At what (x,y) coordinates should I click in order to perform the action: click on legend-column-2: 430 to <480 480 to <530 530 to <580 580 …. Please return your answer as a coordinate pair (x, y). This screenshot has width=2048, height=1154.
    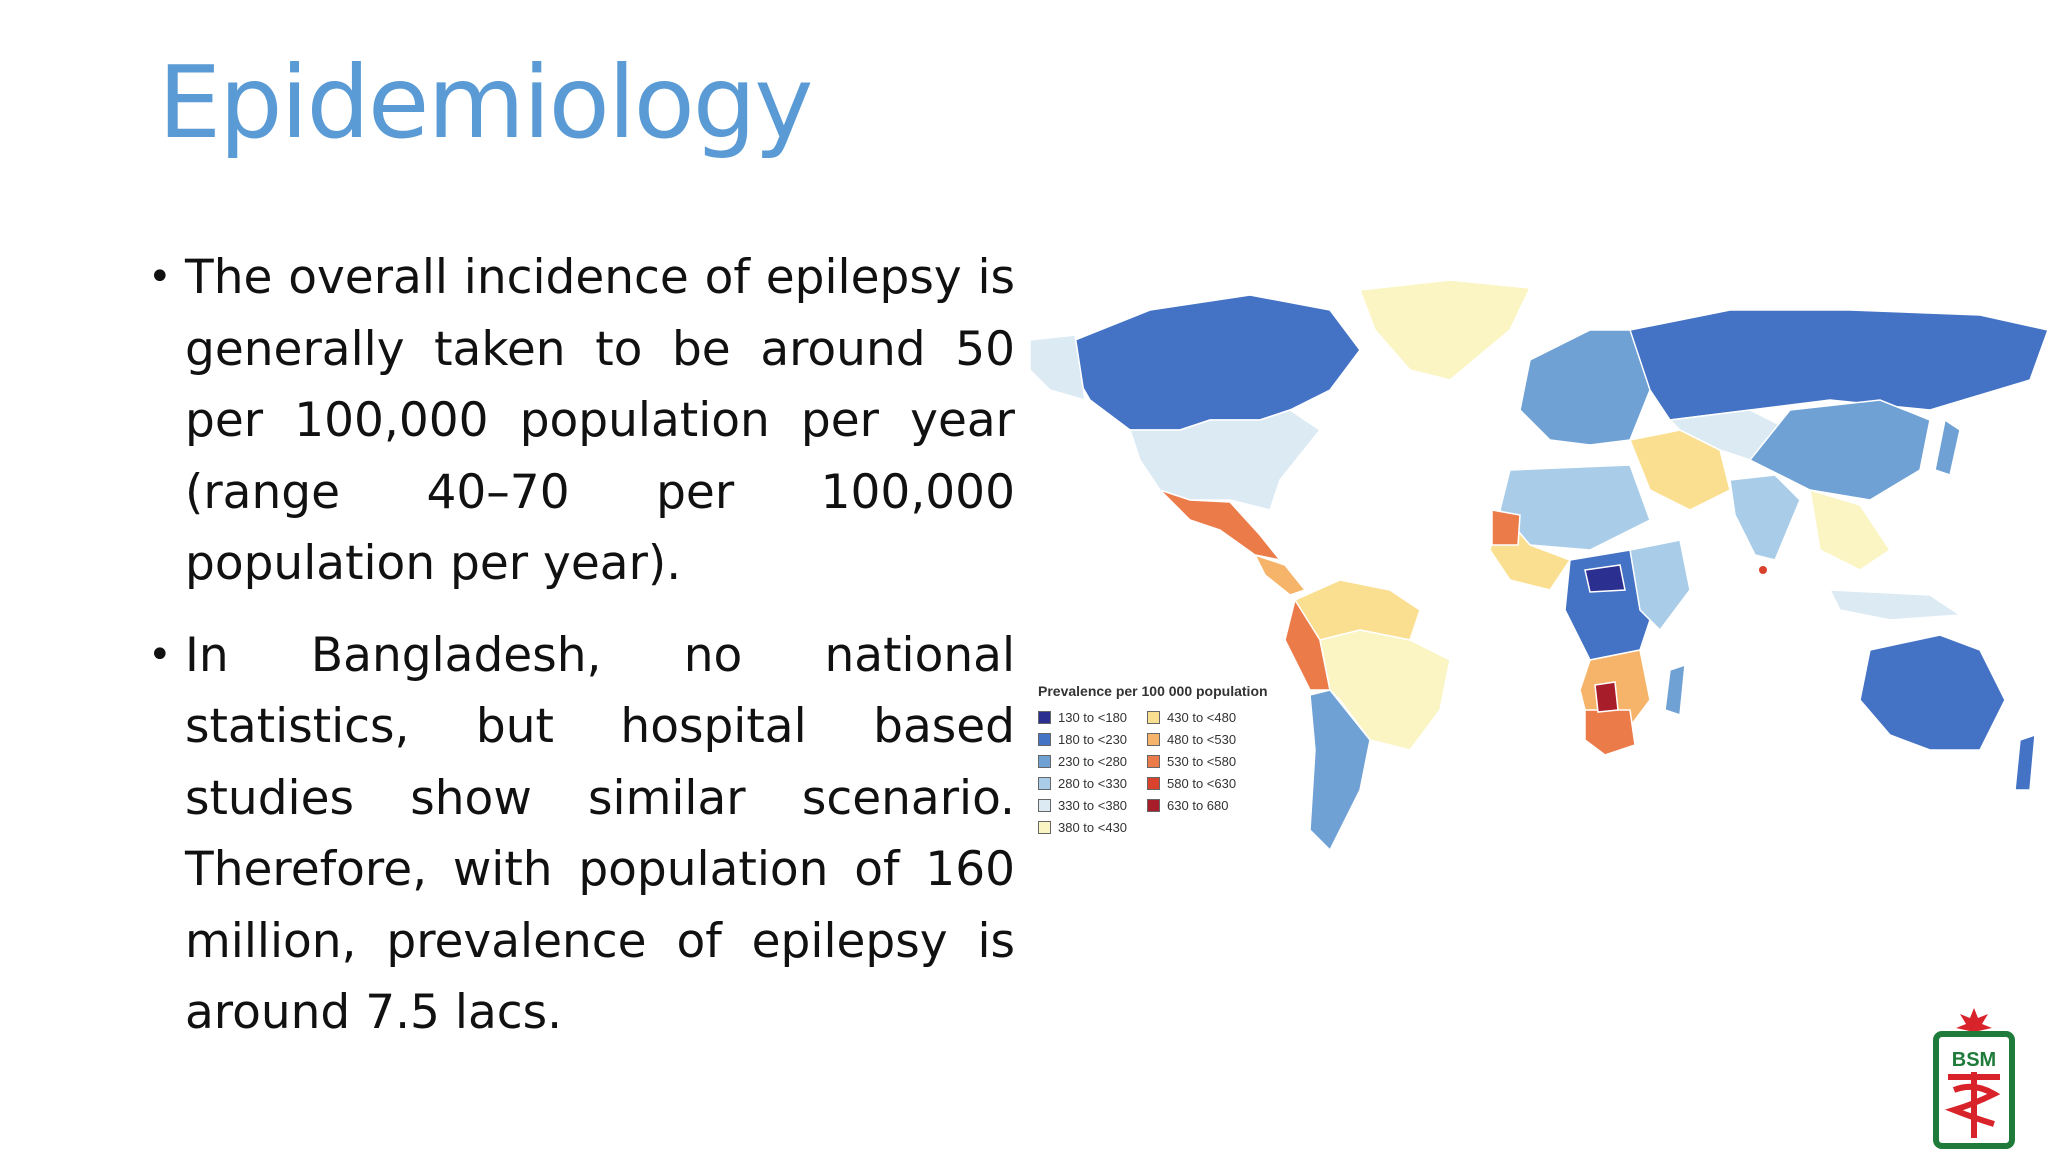
    Looking at the image, I should click on (1191, 772).